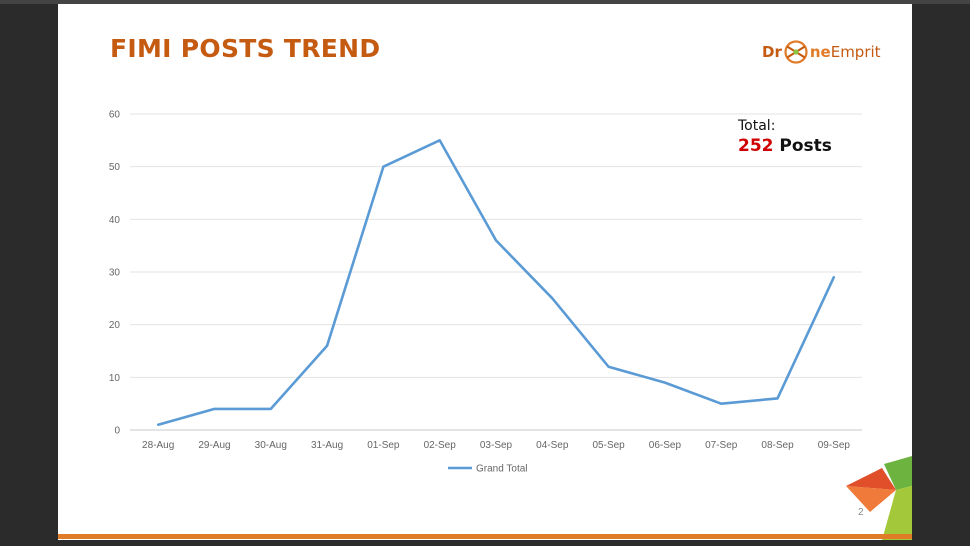  Describe the element at coordinates (756, 146) in the screenshot. I see `total-value: 252` at that location.